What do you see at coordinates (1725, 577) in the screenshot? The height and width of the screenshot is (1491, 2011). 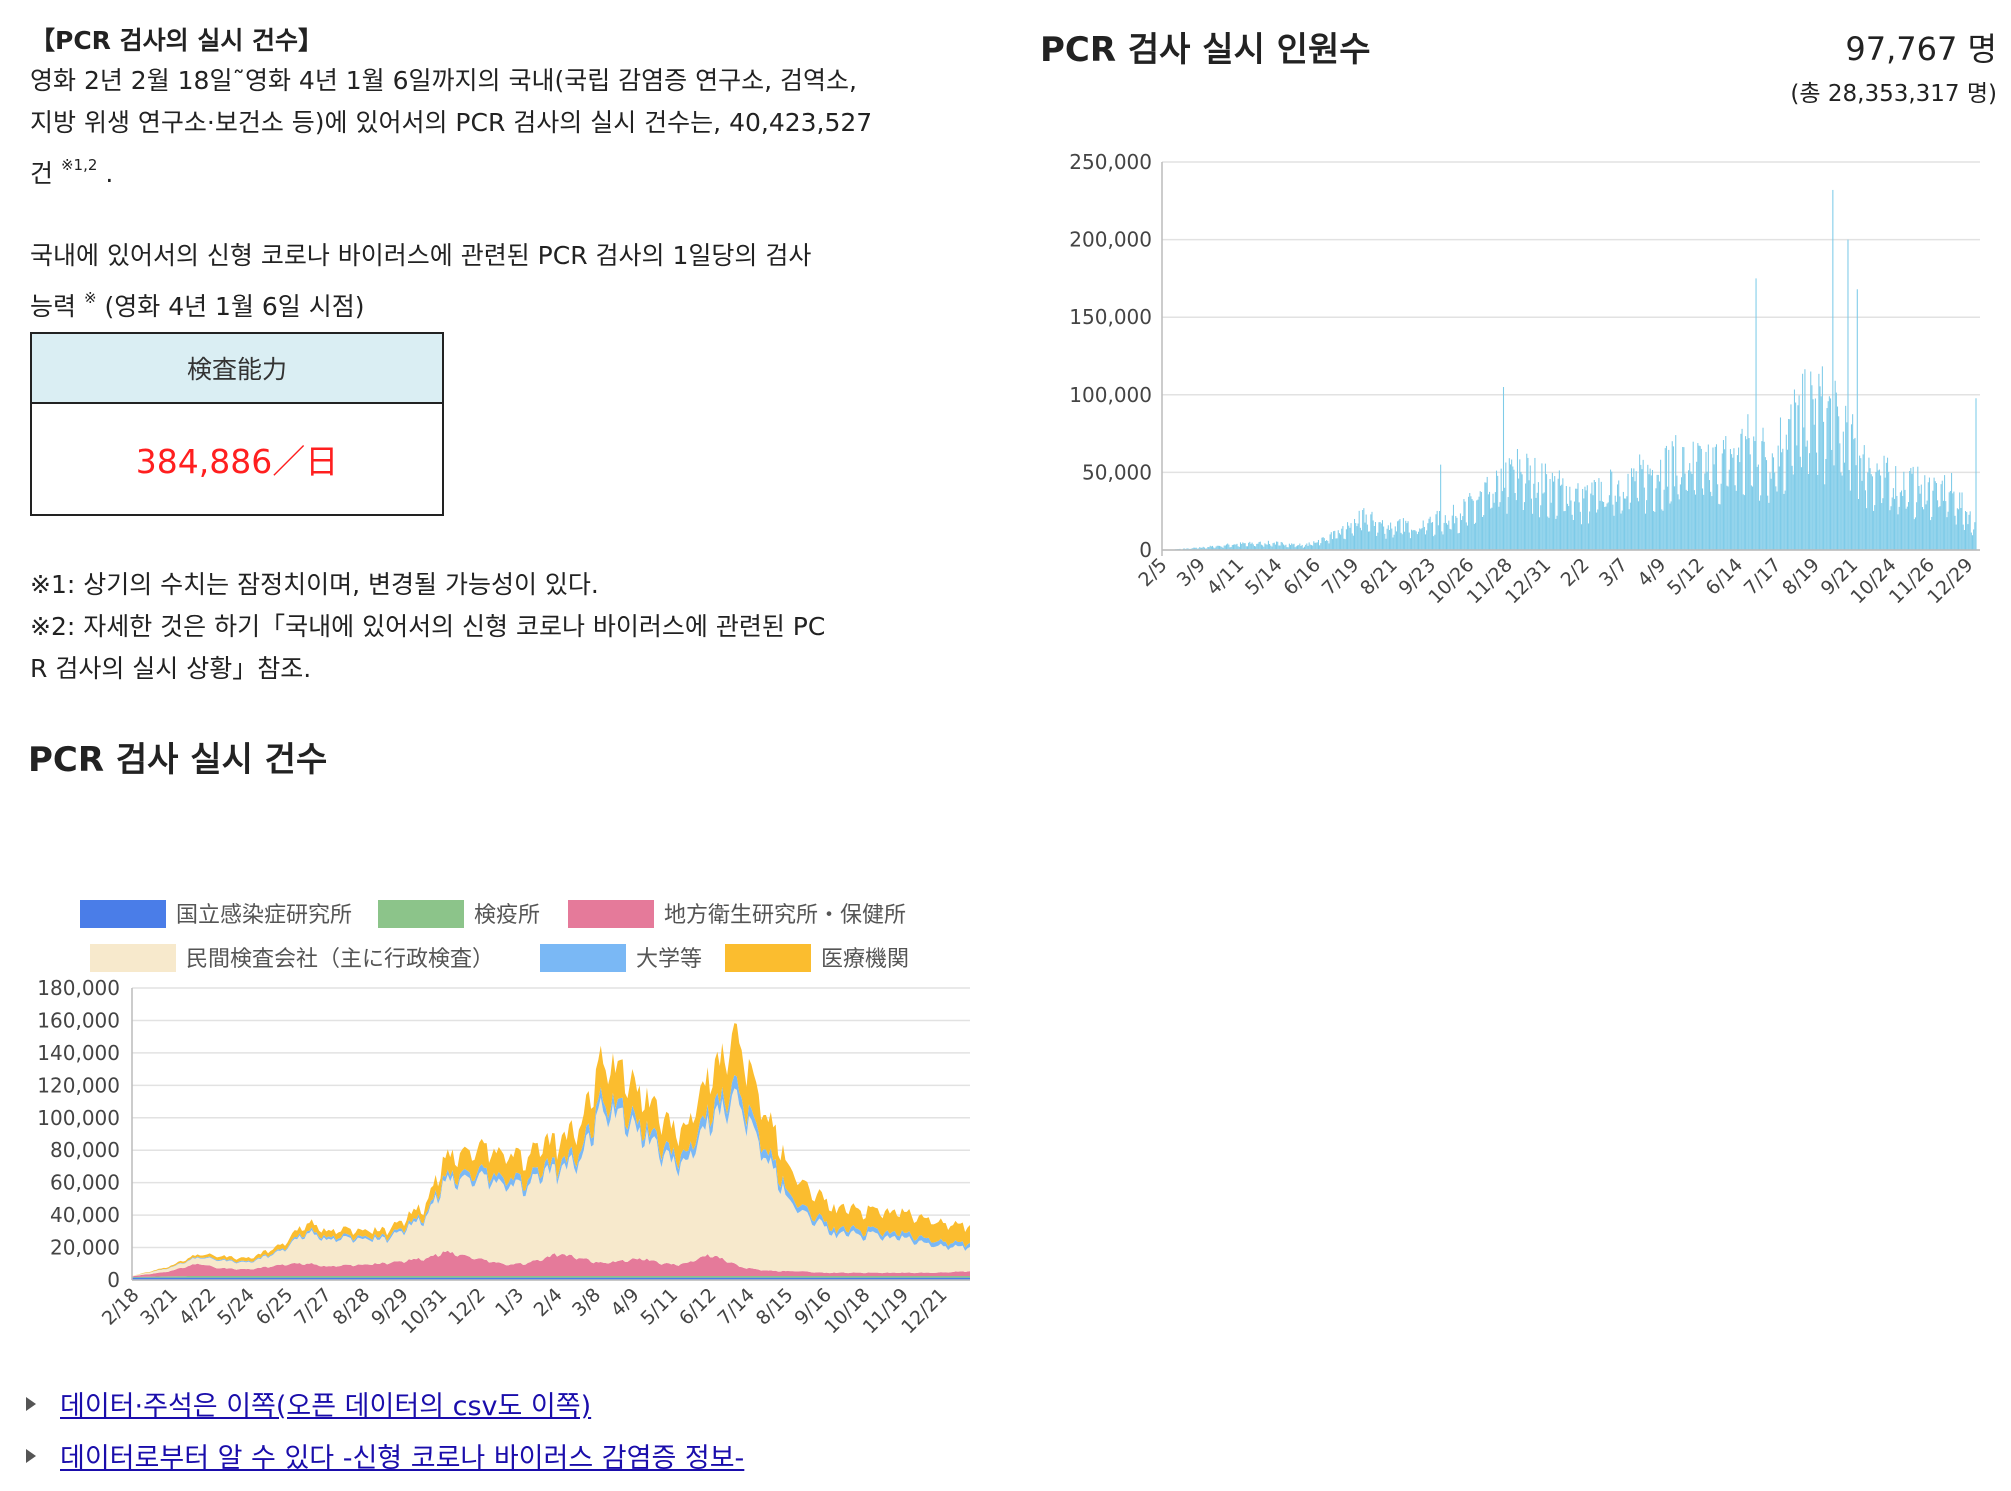 I see `bar-x-tick-label: 6/14` at bounding box center [1725, 577].